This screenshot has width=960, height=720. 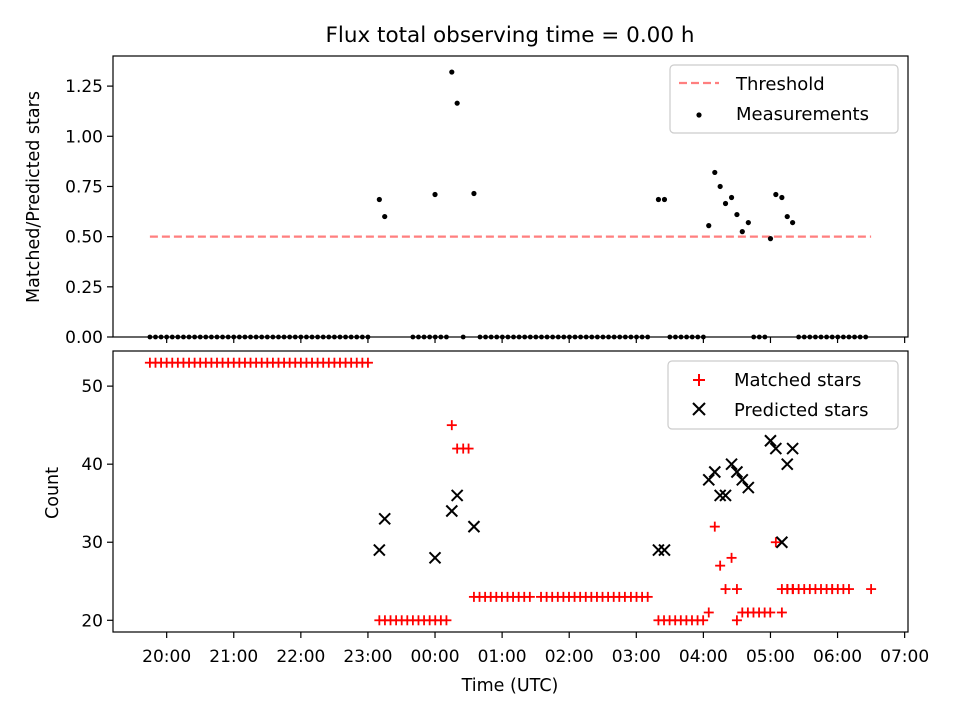 I want to click on bottom-y-axis-ticks: 20 30 40 50, so click(x=97, y=504).